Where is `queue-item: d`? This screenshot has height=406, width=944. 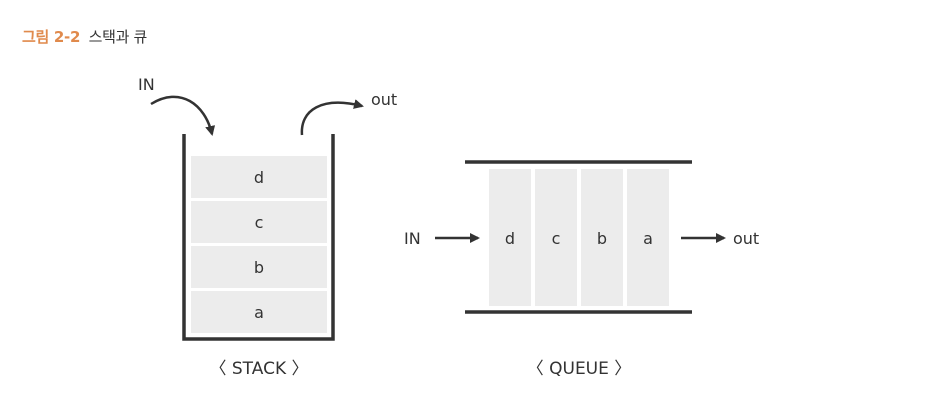
queue-item: d is located at coordinates (510, 237).